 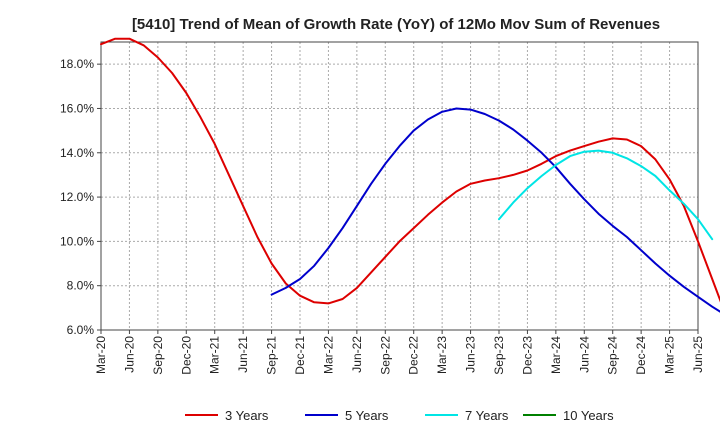 What do you see at coordinates (328, 355) in the screenshot?
I see `x-tick-label: Mar-22` at bounding box center [328, 355].